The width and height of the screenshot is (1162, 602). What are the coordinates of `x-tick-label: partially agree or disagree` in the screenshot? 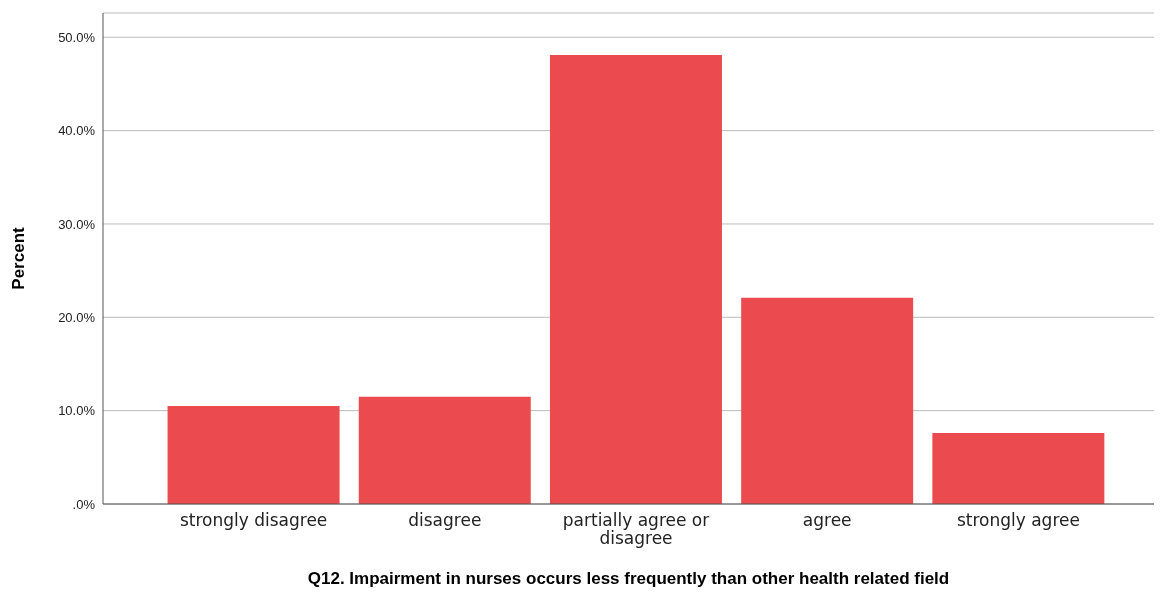 It's located at (636, 529).